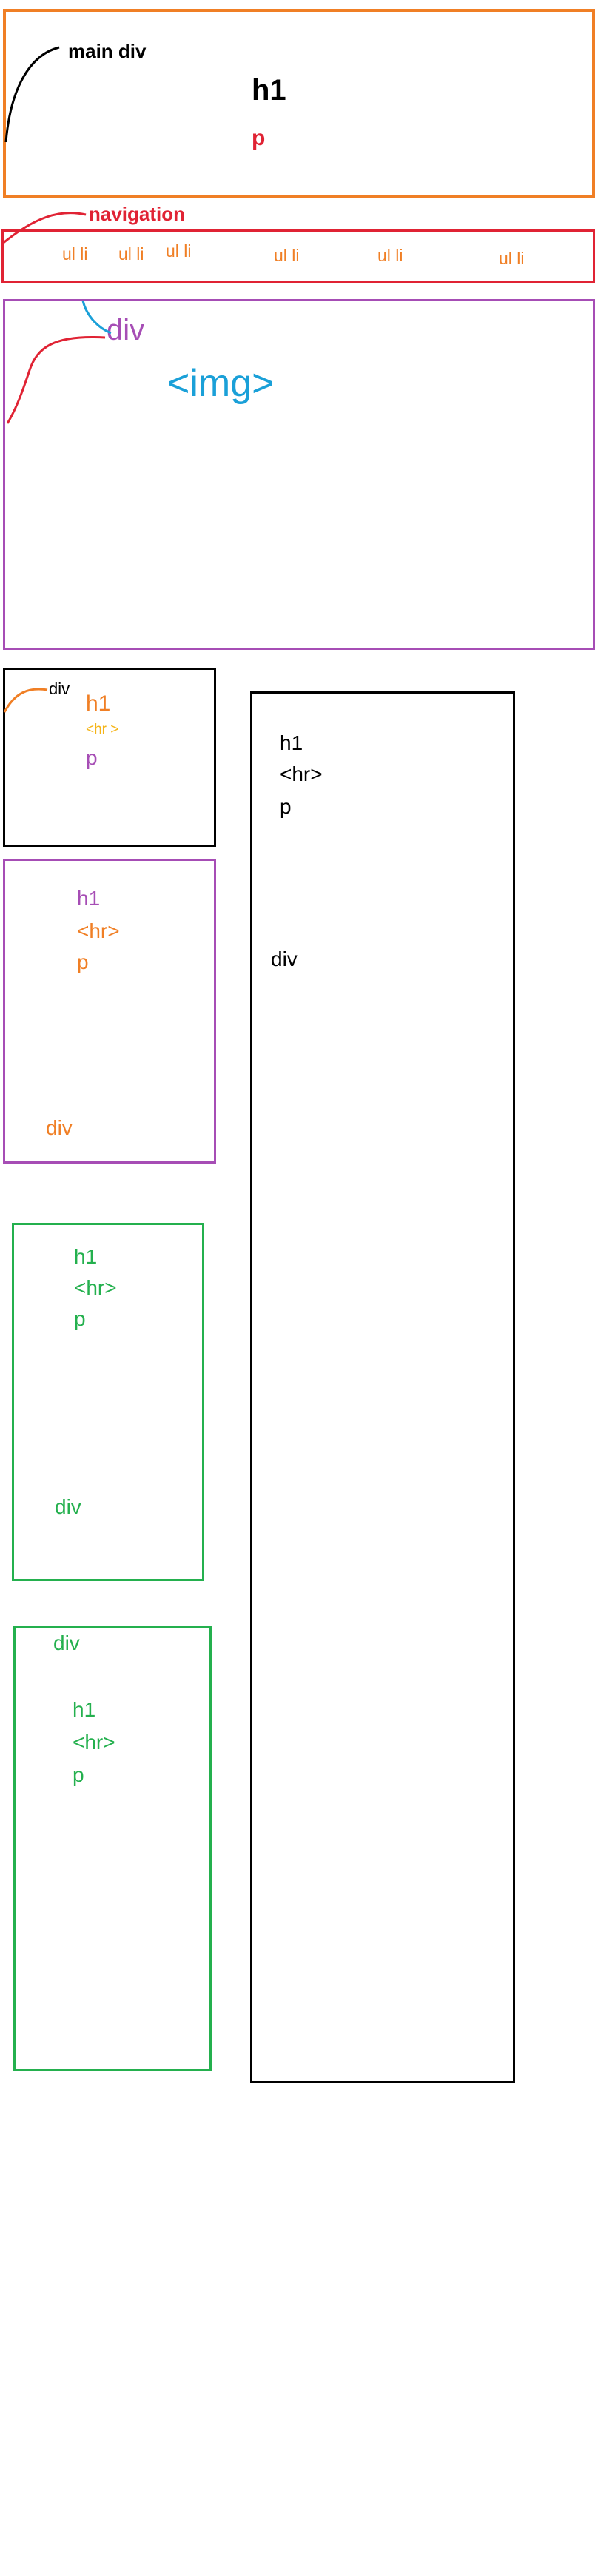 The height and width of the screenshot is (2576, 598). What do you see at coordinates (221, 383) in the screenshot?
I see `img-placeholder-label: <img>` at bounding box center [221, 383].